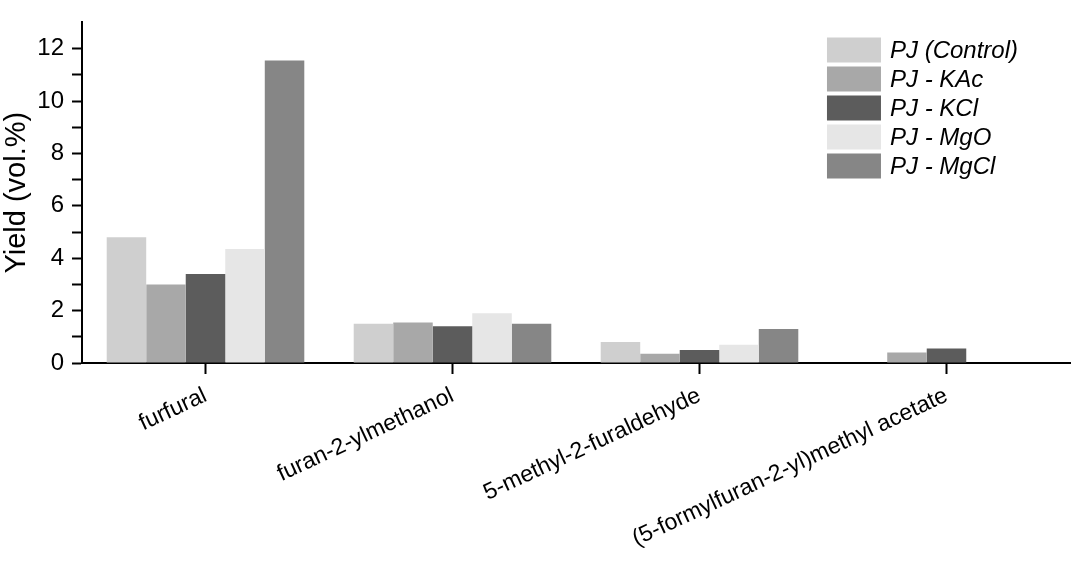 The image size is (1082, 565). What do you see at coordinates (57, 309) in the screenshot?
I see `y-tick-label: 2` at bounding box center [57, 309].